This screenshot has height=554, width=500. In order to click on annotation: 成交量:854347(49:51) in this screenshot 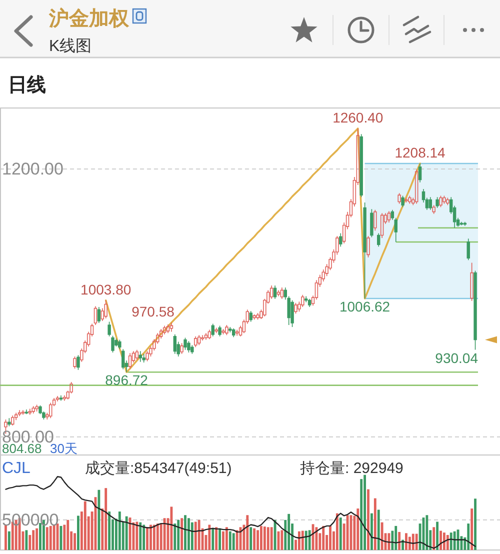, I will do `click(158, 468)`.